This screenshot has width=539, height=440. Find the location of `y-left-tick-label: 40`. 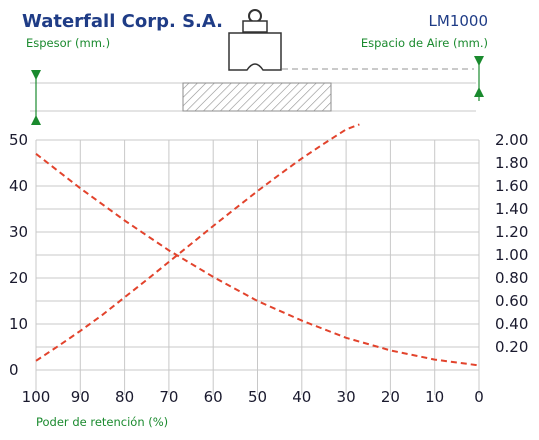

y-left-tick-label: 40 is located at coordinates (18, 186).